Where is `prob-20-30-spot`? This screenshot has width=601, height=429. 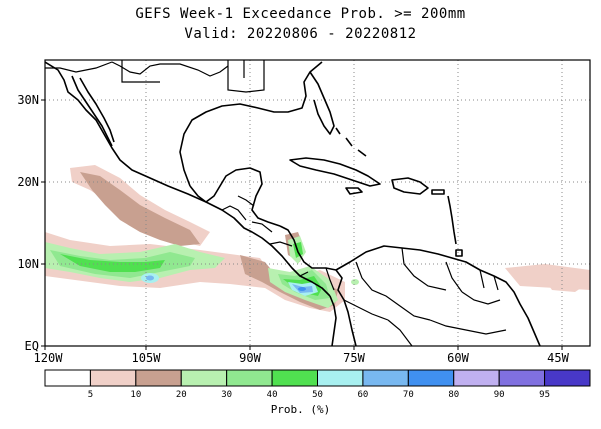 prob-20-30-spot is located at coordinates (355, 282).